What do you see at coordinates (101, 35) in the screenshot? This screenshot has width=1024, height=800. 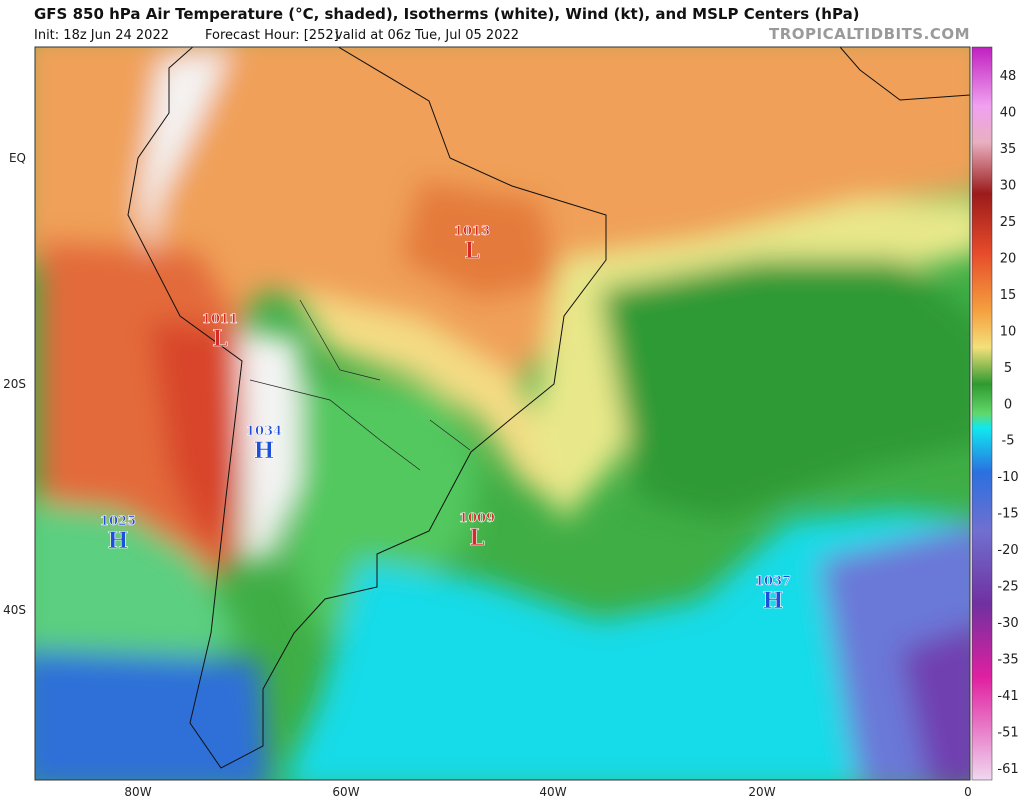 I see `init-time: Init: 18z Jun 24 2022` at bounding box center [101, 35].